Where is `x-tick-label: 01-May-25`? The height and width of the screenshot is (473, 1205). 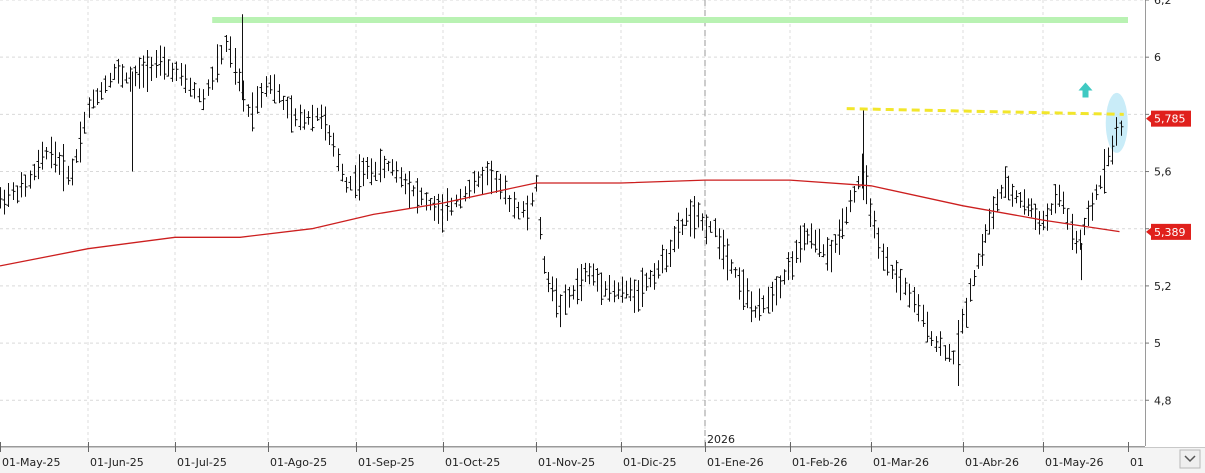 x-tick-label: 01-May-25 is located at coordinates (31, 462).